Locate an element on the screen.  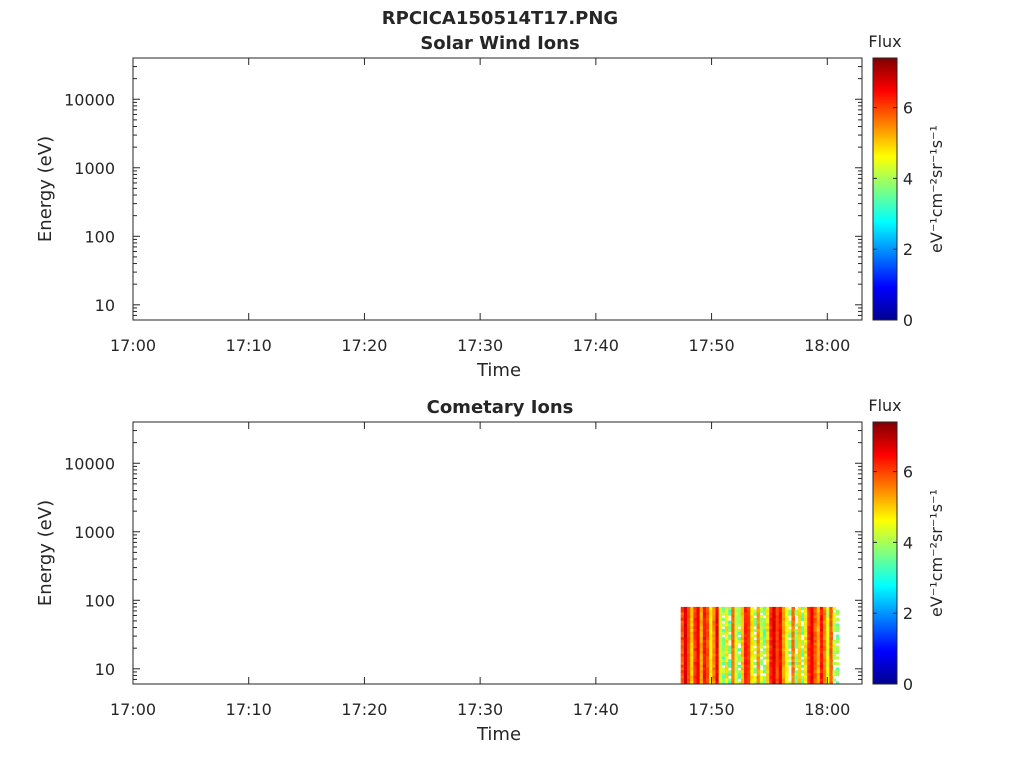
colorbar-label: eV⁻¹cm⁻²sr⁻¹s⁻¹ is located at coordinates (936, 189).